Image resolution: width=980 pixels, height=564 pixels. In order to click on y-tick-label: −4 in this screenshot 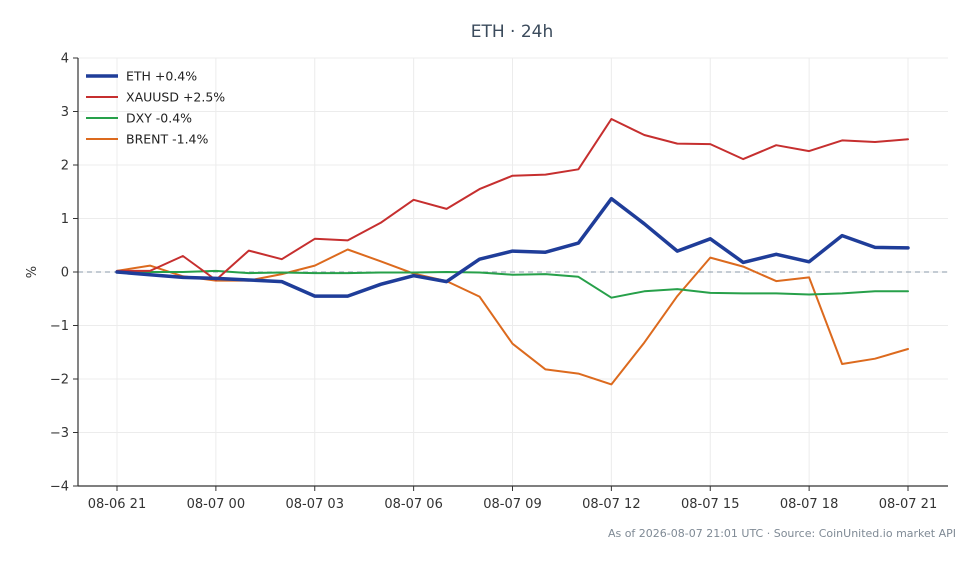, I will do `click(59, 487)`.